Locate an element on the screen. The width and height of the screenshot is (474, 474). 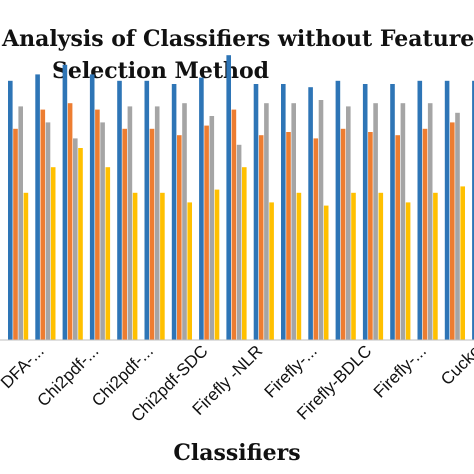
bar-s3-c2 is located at coordinates (48, 231).